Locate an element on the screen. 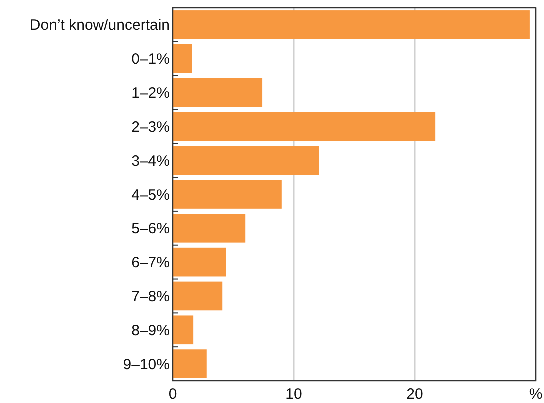 The height and width of the screenshot is (403, 544). y-tick-label: 3–4% is located at coordinates (151, 161).